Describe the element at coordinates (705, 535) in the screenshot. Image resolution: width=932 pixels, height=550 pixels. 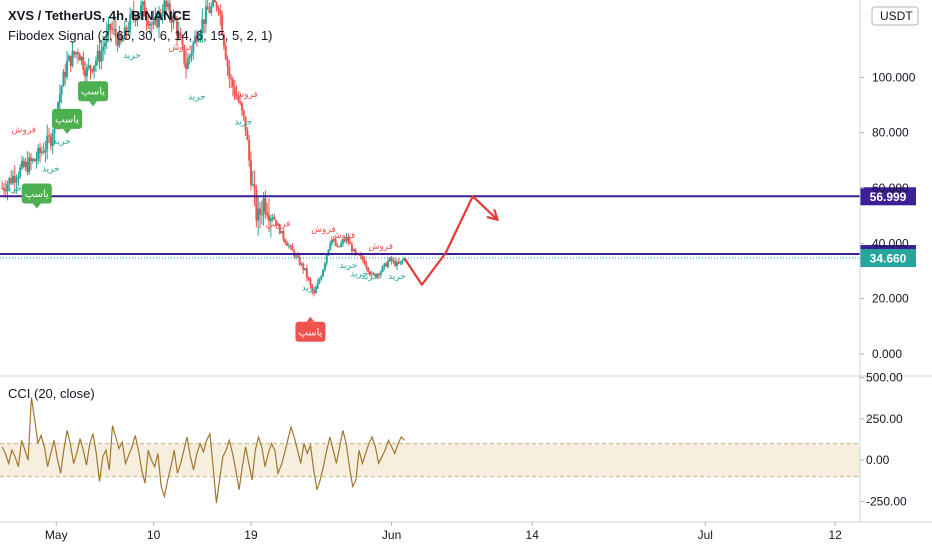
I see `time-tick-label: Jul` at that location.